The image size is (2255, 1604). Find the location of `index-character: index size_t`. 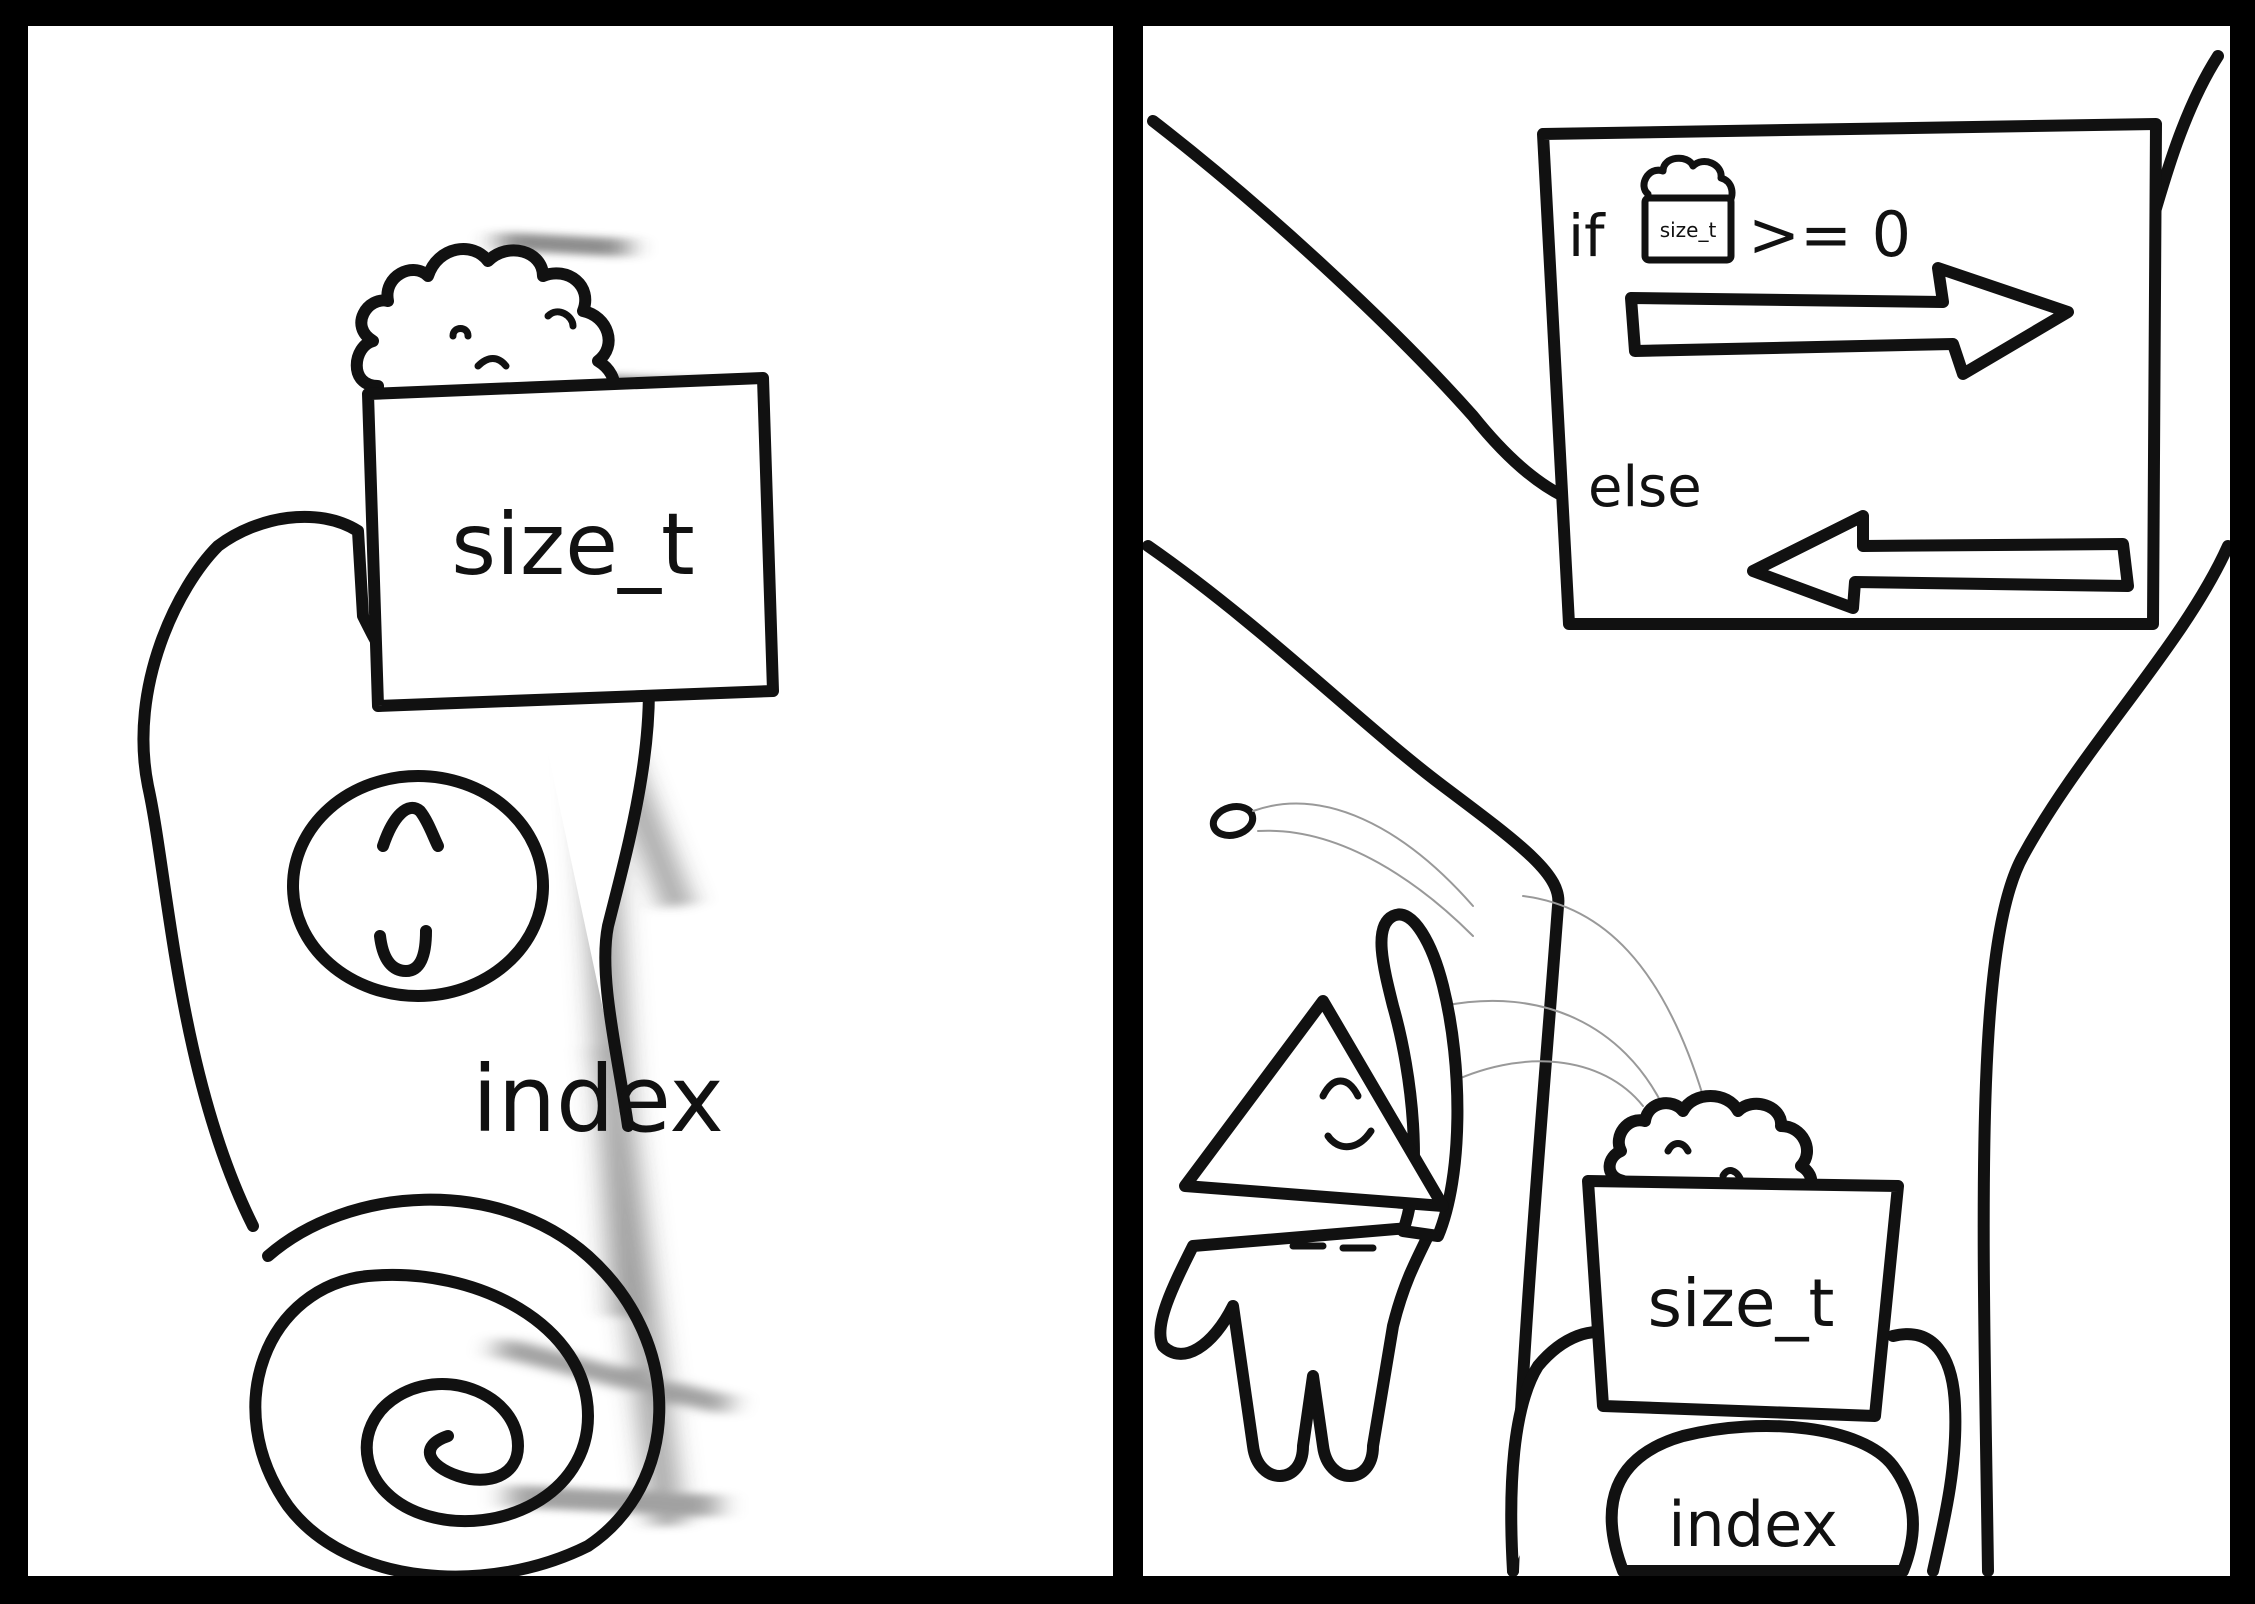

index-character: index size_t is located at coordinates (1733, 1333).